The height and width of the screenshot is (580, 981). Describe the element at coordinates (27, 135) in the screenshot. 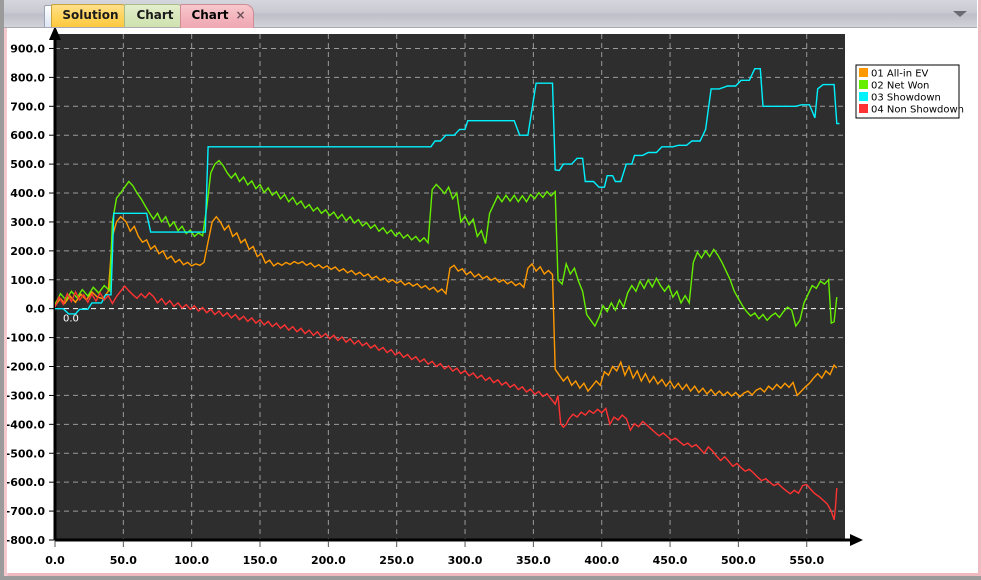

I see `y-tick-label: 600.0` at that location.